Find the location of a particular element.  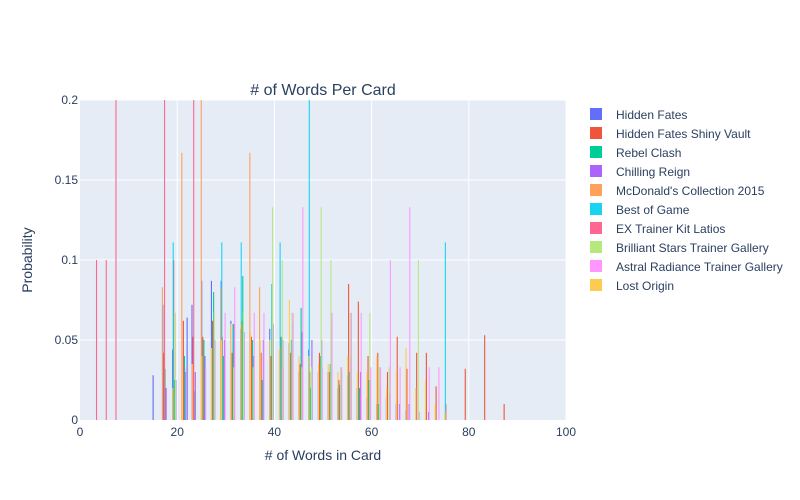

x-tick-label: 0 is located at coordinates (80, 432).